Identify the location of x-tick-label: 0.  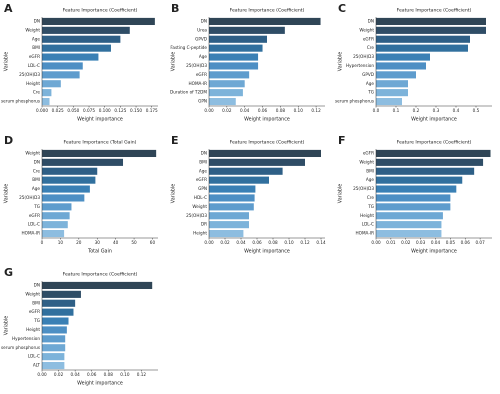
(42, 242).